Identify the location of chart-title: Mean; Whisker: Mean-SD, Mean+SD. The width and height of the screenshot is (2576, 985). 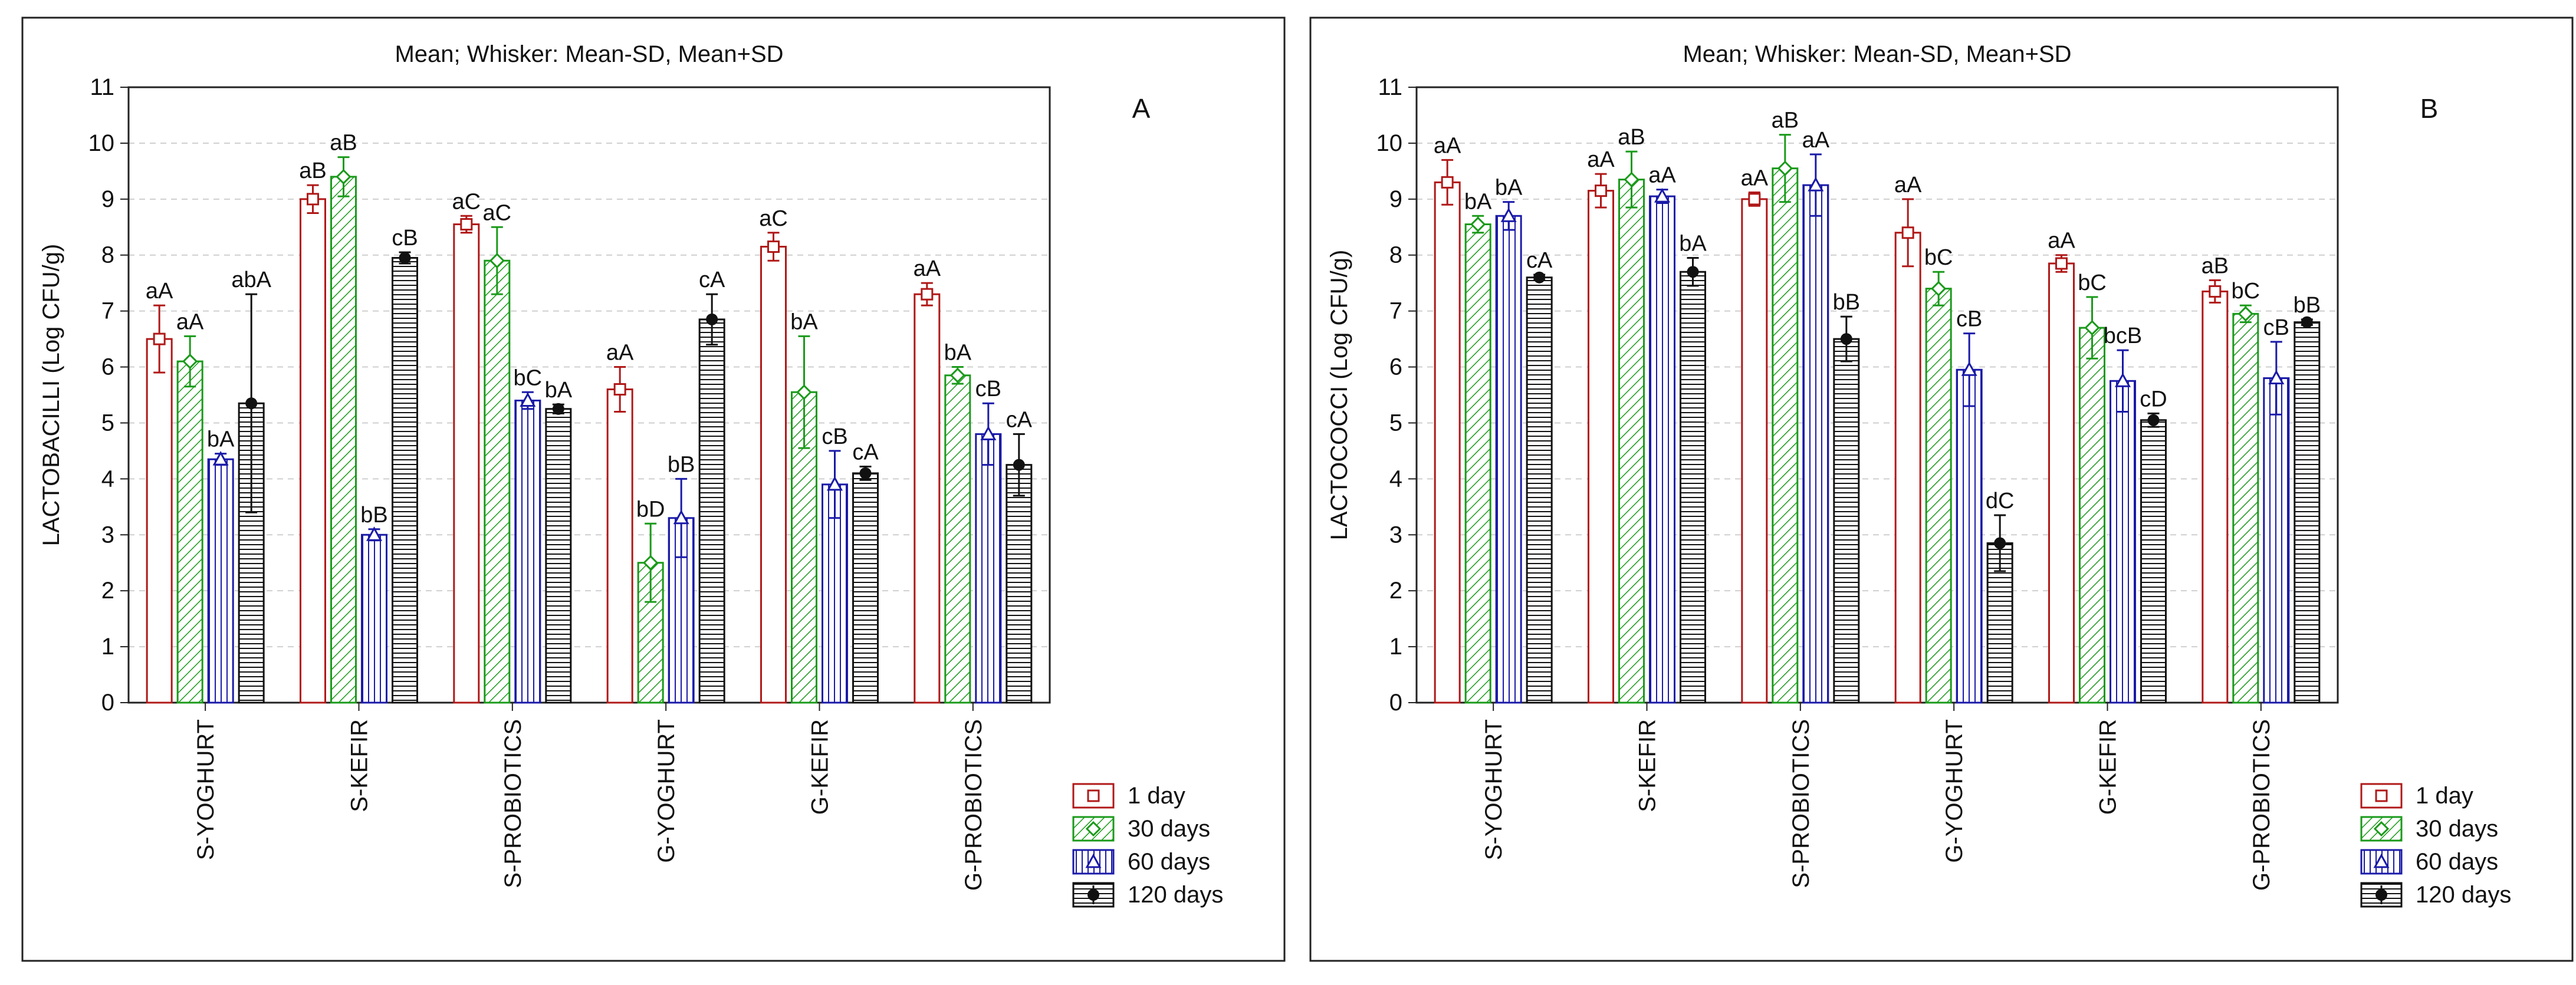
(1877, 54).